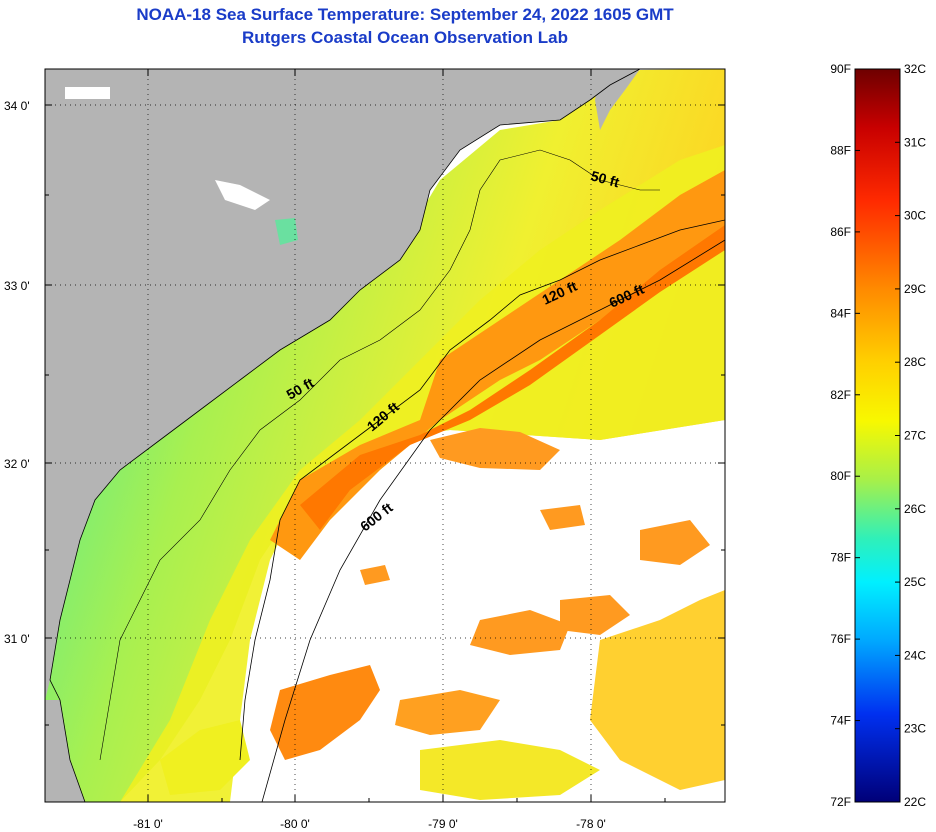 The height and width of the screenshot is (832, 936). What do you see at coordinates (915, 802) in the screenshot?
I see `colorbar-c-label: 22C` at bounding box center [915, 802].